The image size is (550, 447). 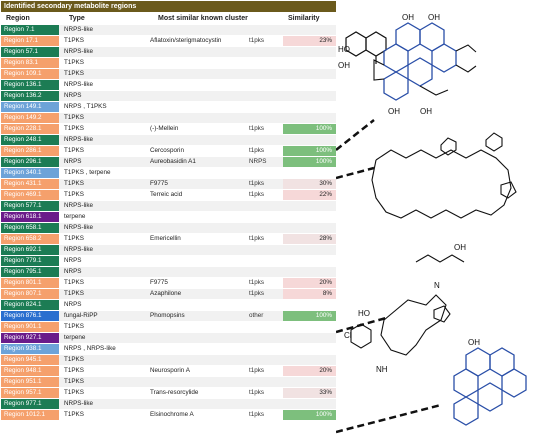 I want to click on region-cell: Region 927.1, so click(x=30, y=338).